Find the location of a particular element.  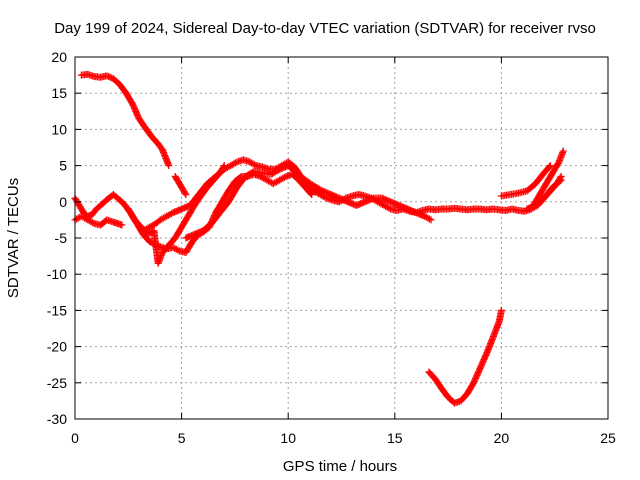

y-tick-label: 15 is located at coordinates (59, 93).